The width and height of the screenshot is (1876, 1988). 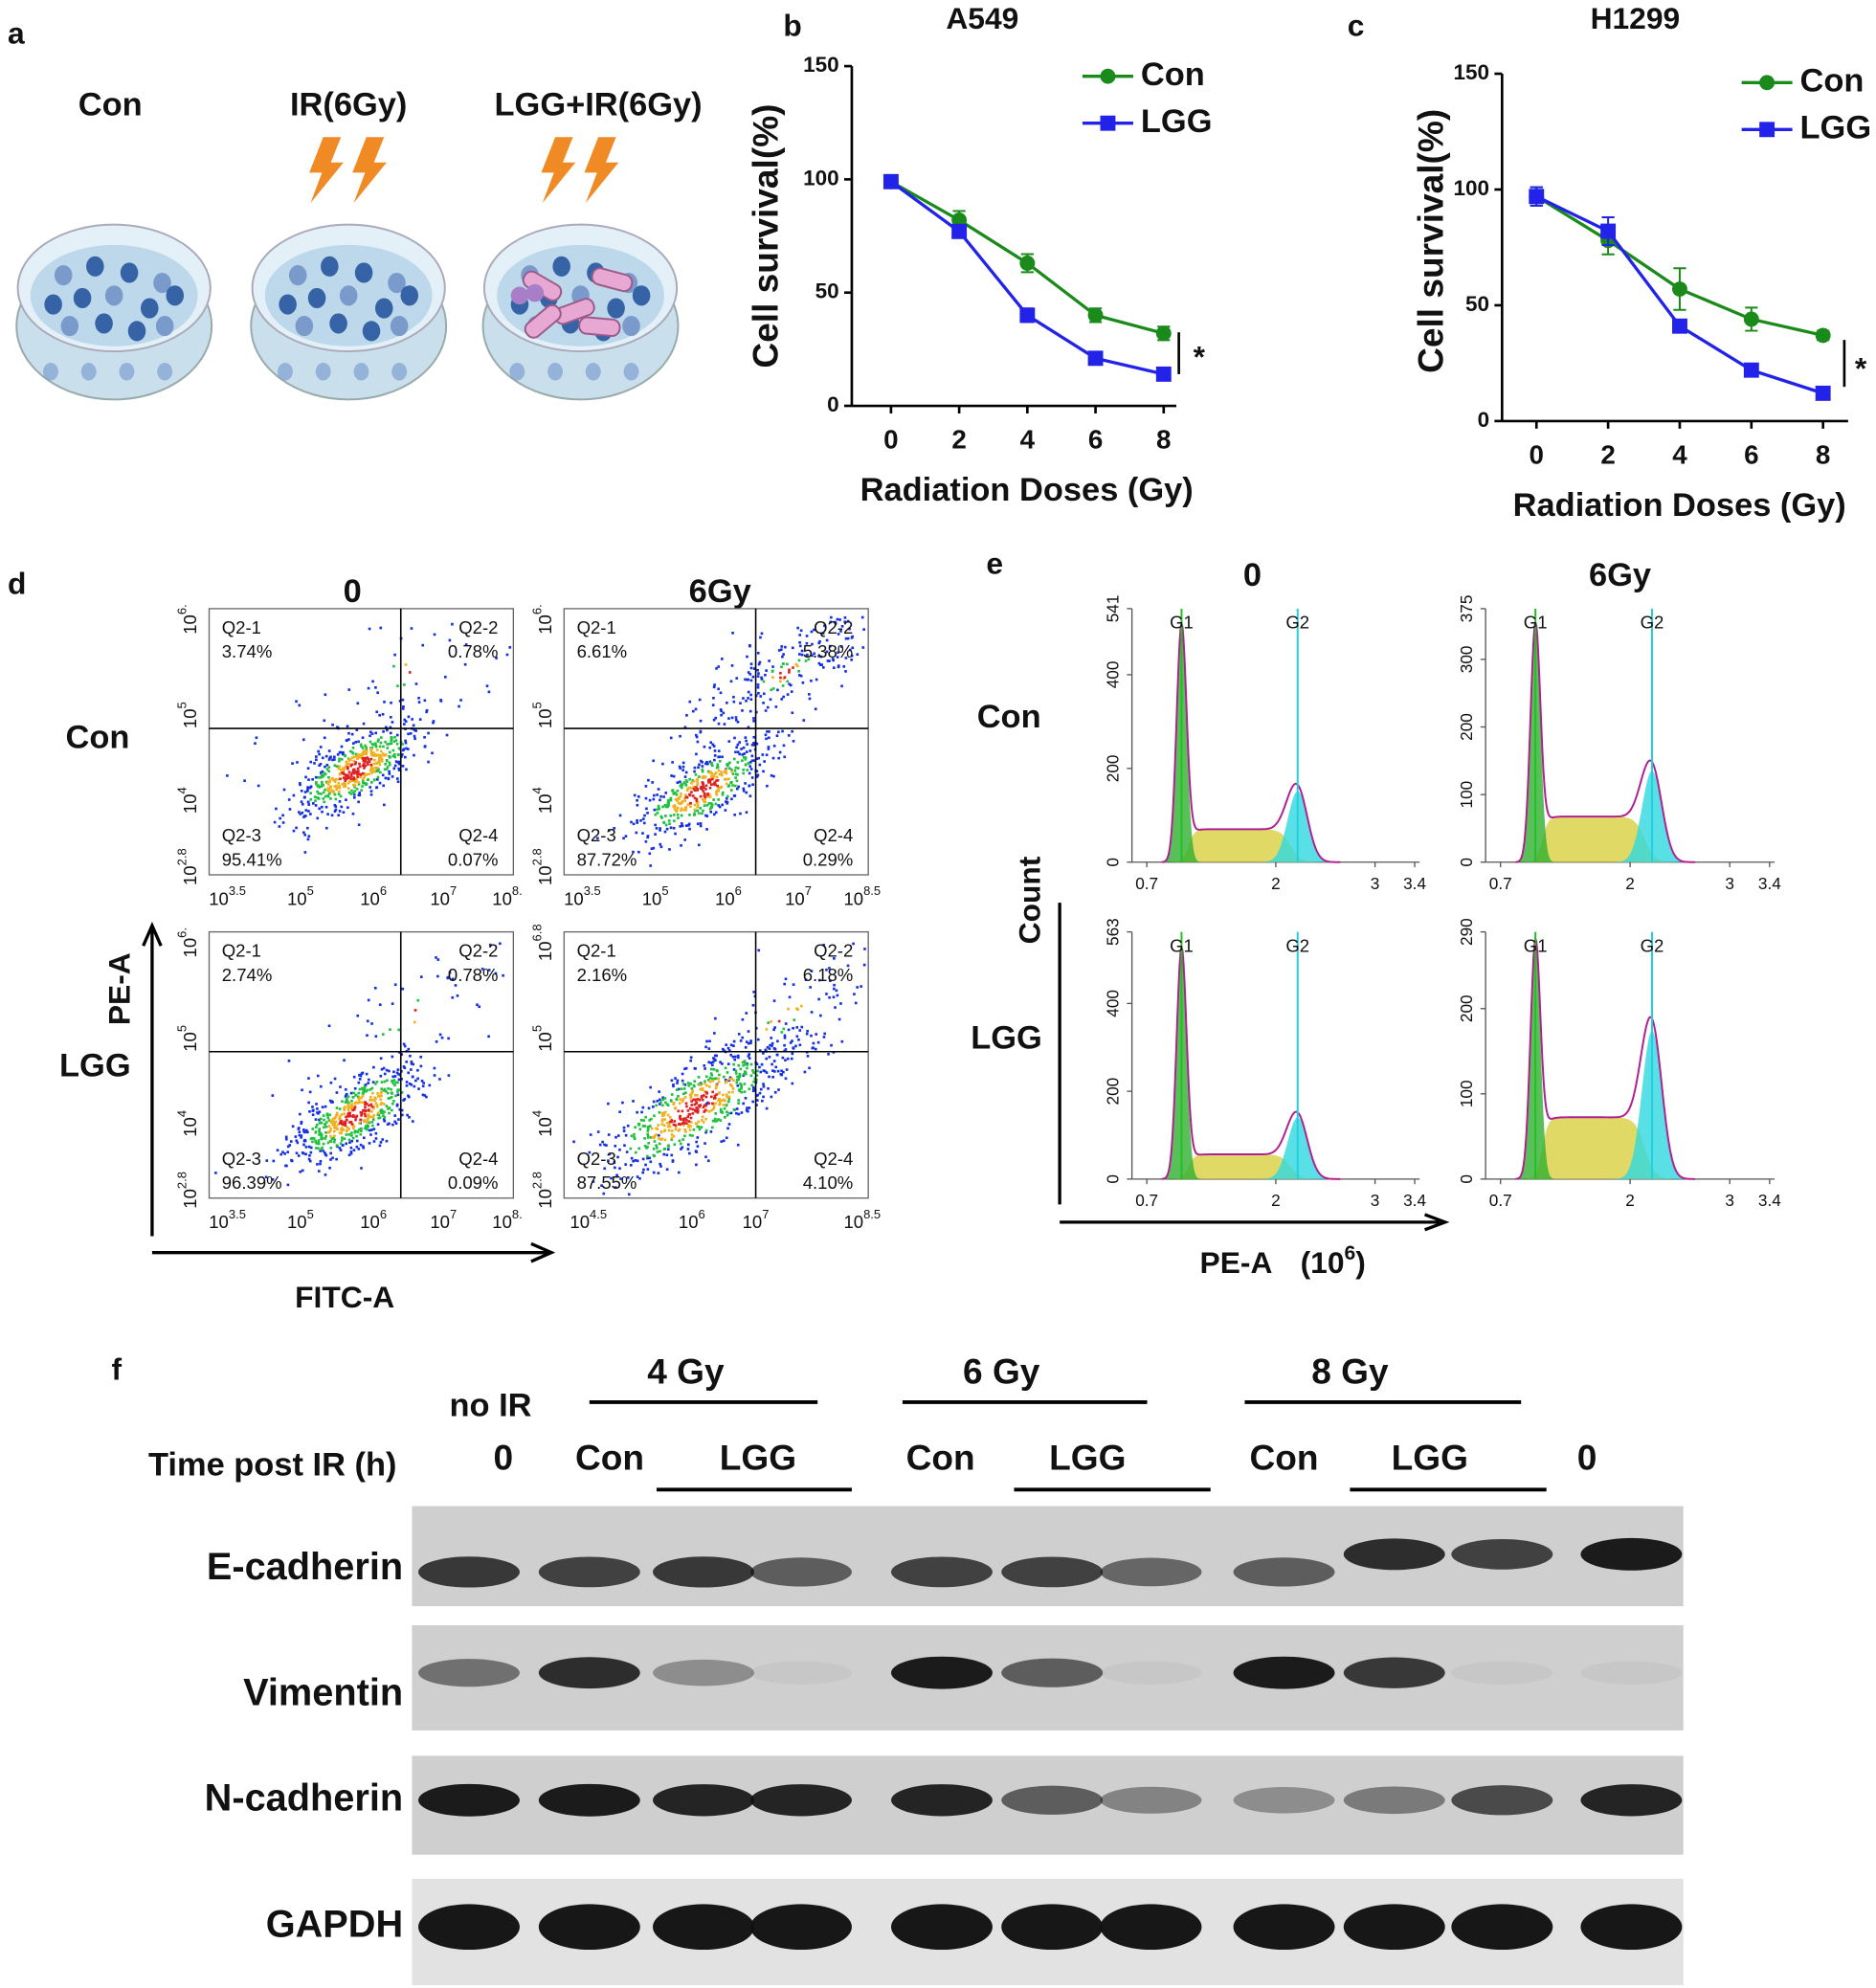 What do you see at coordinates (1113, 769) in the screenshot?
I see `y-tick-label: 200` at bounding box center [1113, 769].